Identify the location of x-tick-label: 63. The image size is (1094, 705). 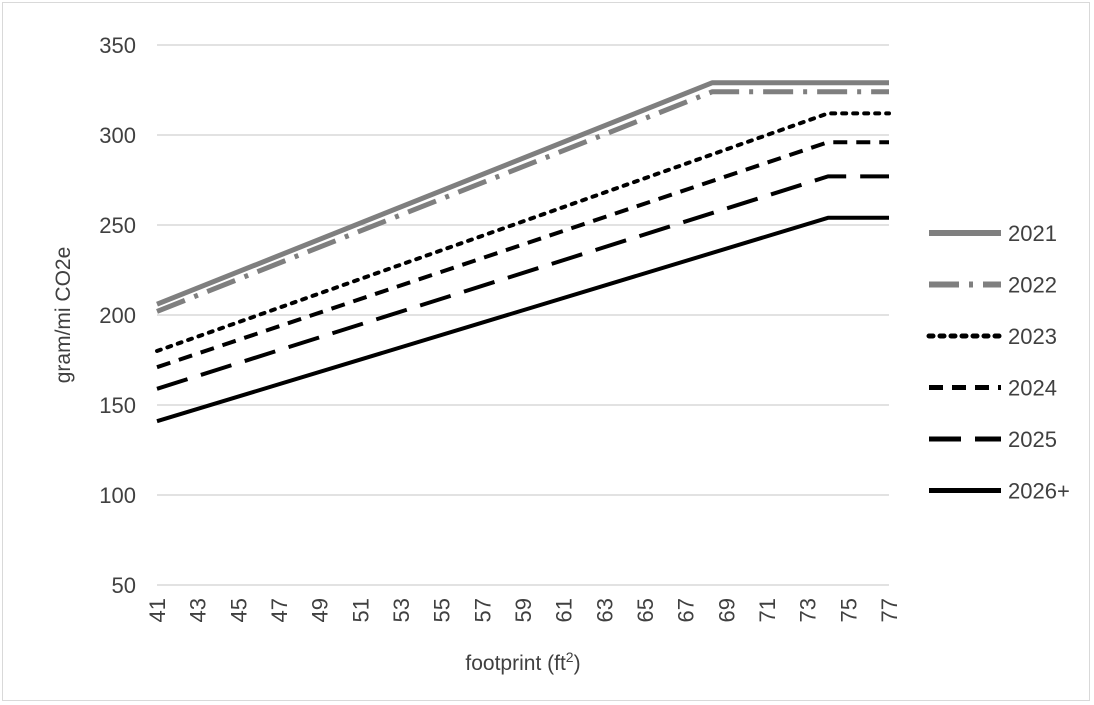
(604, 610).